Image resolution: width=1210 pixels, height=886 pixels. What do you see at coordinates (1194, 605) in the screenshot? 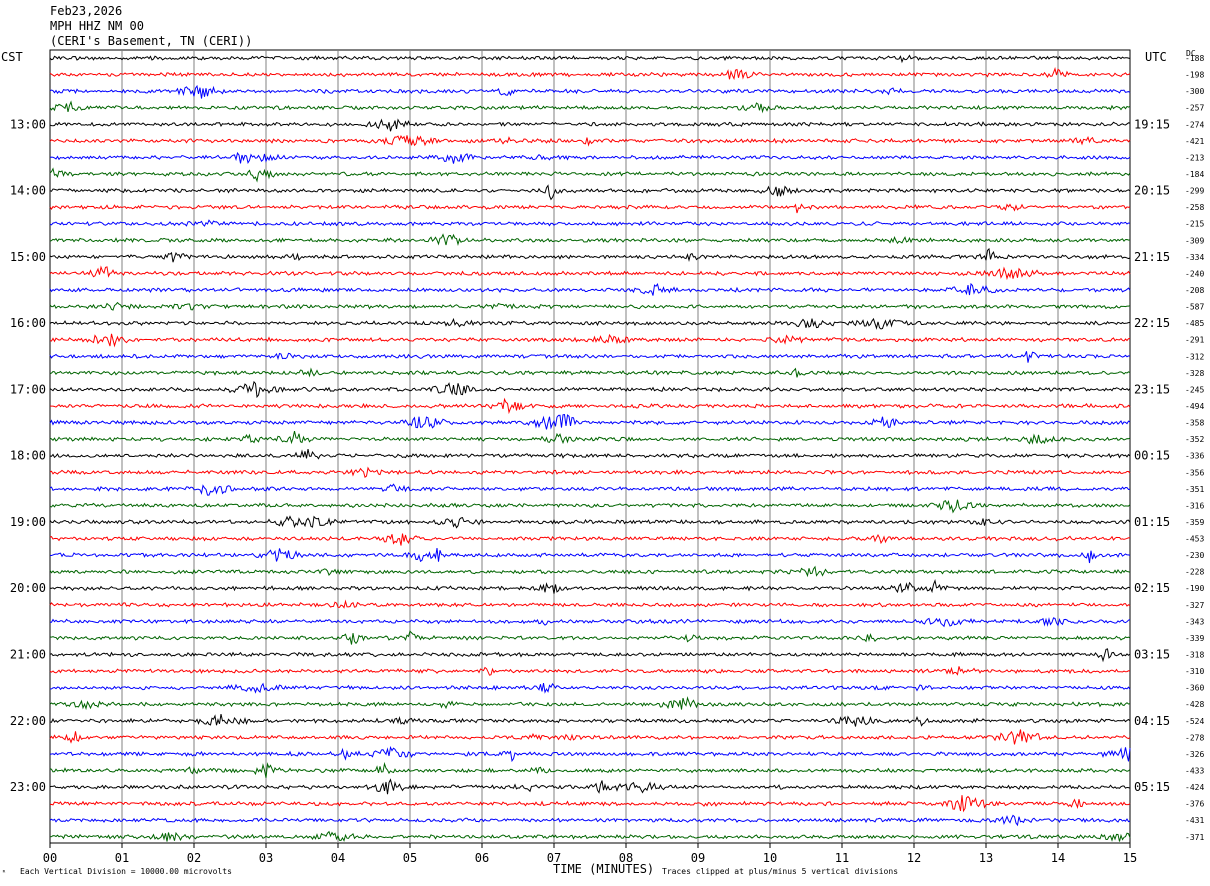
I see `dc-offset-value: -327` at bounding box center [1194, 605].